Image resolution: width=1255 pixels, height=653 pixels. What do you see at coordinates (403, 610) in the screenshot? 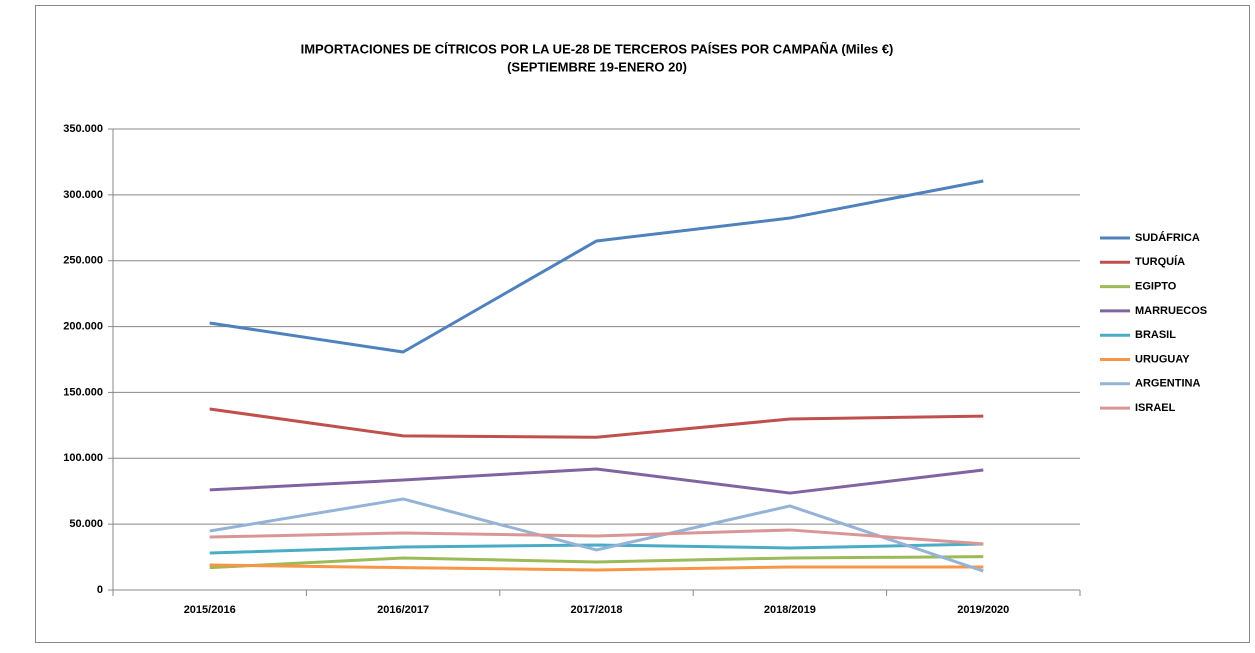
I see `x-tick-label: 2016/2017` at bounding box center [403, 610].